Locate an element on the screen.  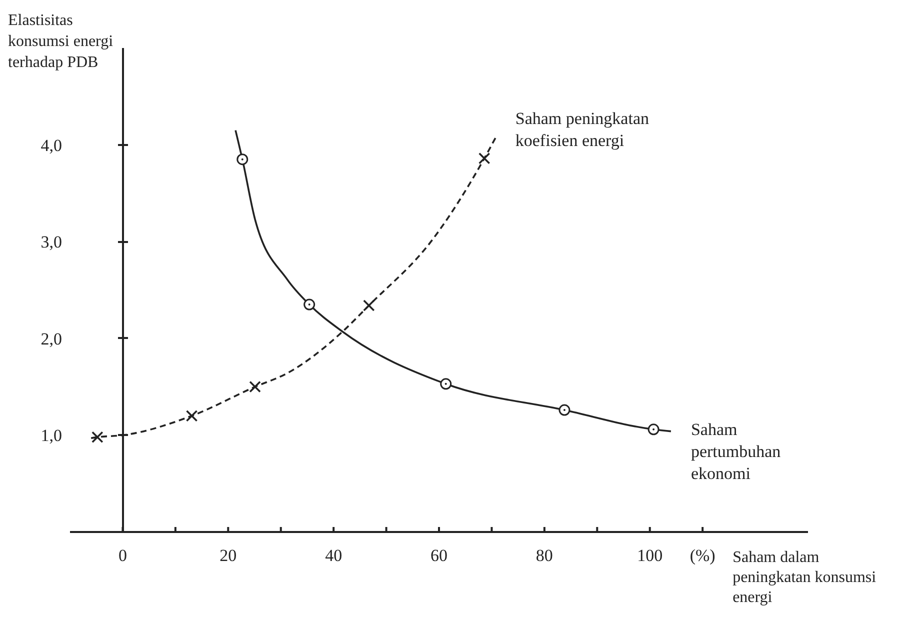
x-tick-label: 100 is located at coordinates (650, 556).